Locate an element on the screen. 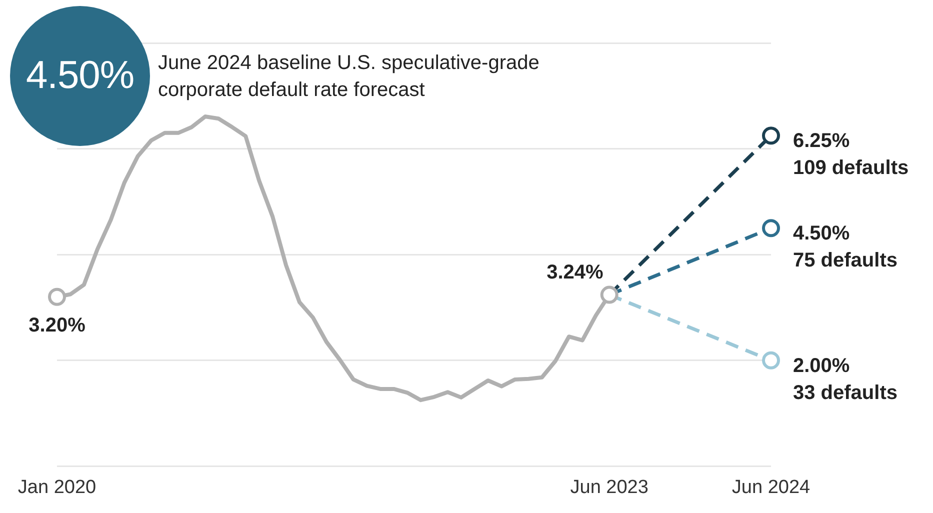 The height and width of the screenshot is (513, 933). annotation: 33 defaults is located at coordinates (845, 393).